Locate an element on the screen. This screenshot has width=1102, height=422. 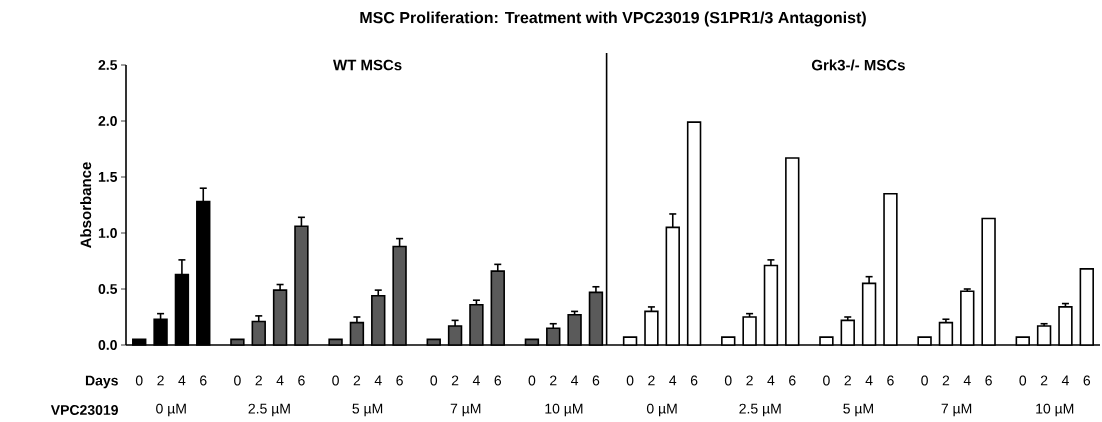
y-axis-title: Absorbance is located at coordinates (86, 205).